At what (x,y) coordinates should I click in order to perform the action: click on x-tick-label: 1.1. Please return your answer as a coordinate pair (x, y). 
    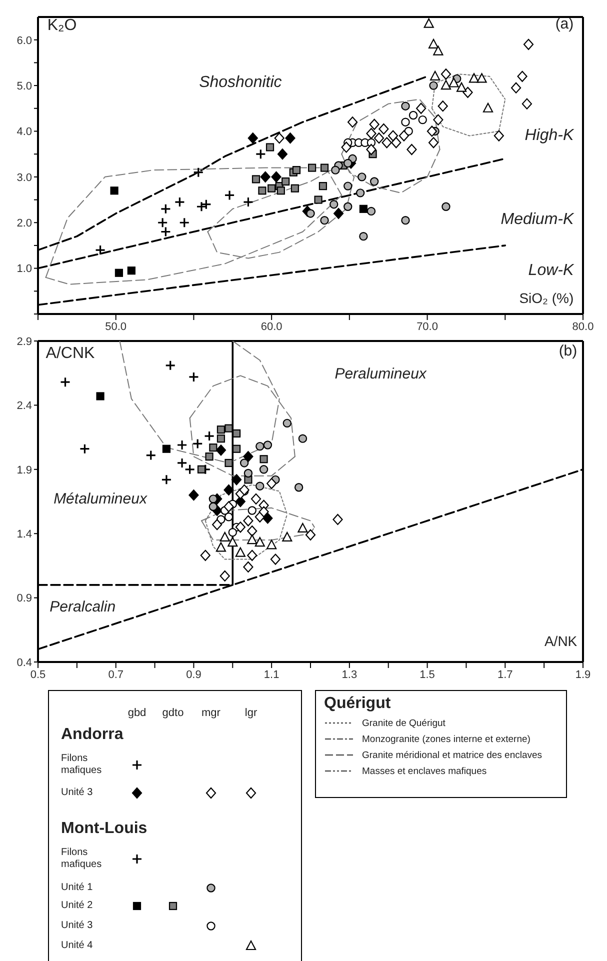
    Looking at the image, I should click on (272, 674).